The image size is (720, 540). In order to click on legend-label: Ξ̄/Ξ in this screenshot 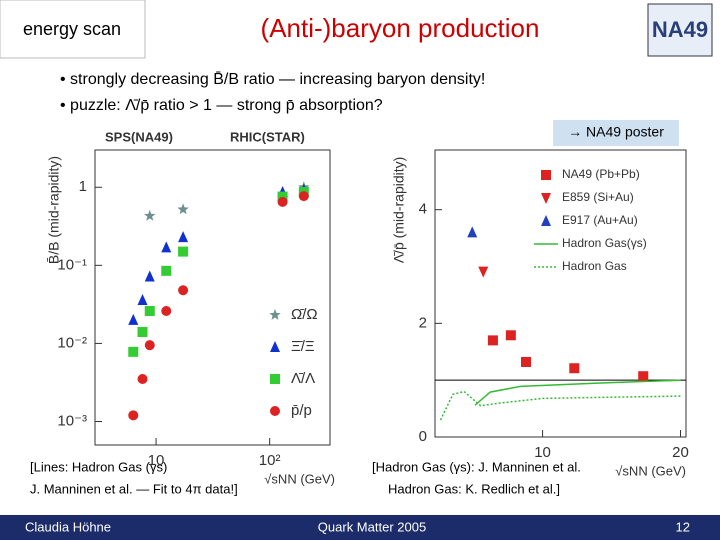, I will do `click(303, 346)`.